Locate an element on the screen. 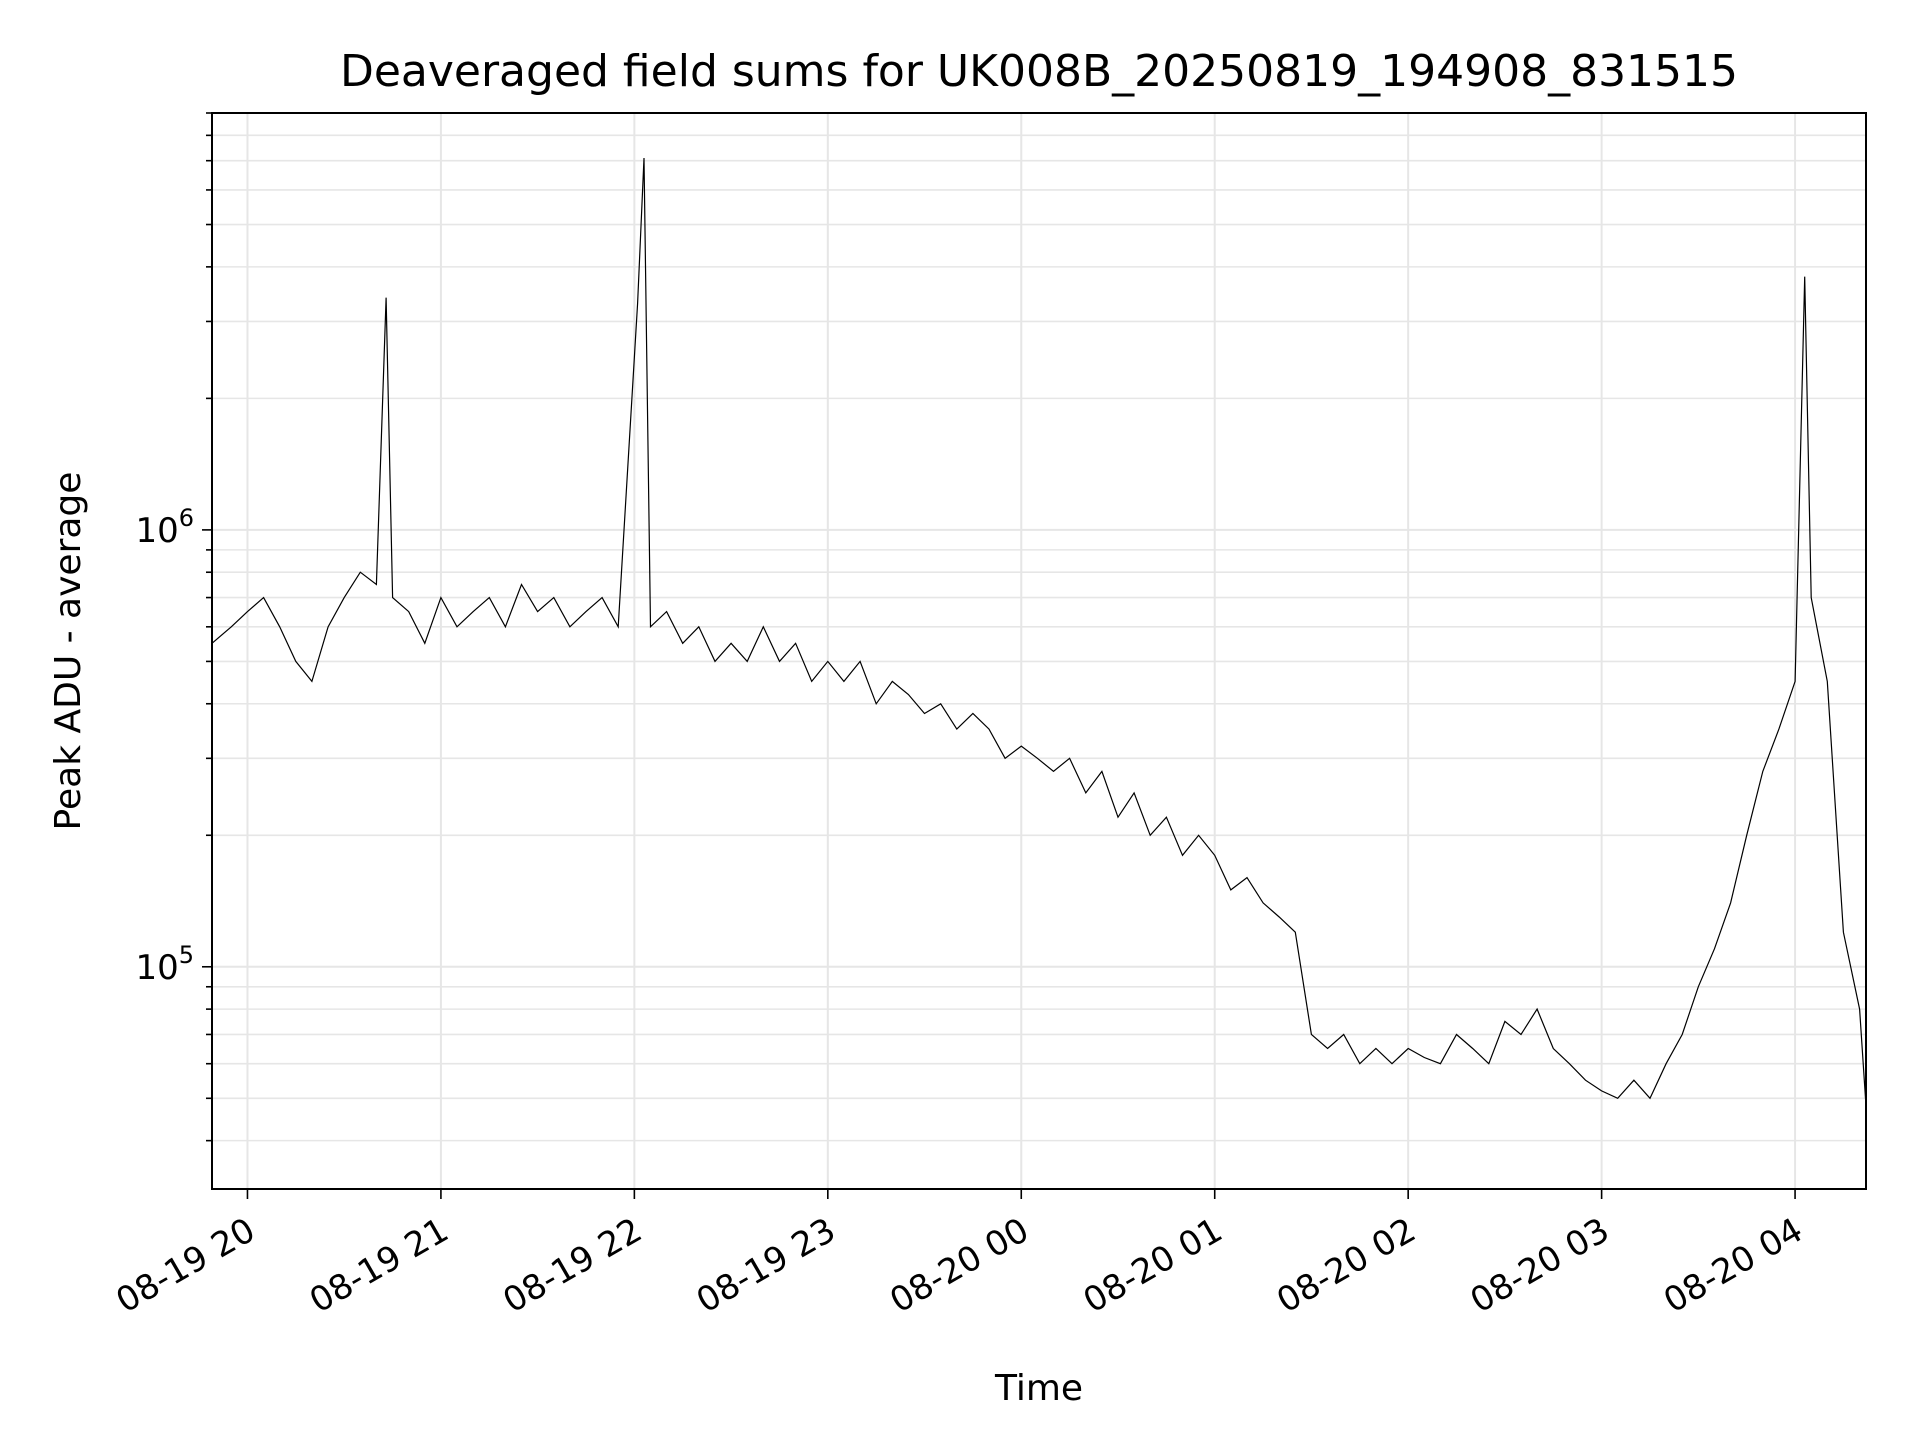  y-tick-label: 10⁵ is located at coordinates (164, 964).